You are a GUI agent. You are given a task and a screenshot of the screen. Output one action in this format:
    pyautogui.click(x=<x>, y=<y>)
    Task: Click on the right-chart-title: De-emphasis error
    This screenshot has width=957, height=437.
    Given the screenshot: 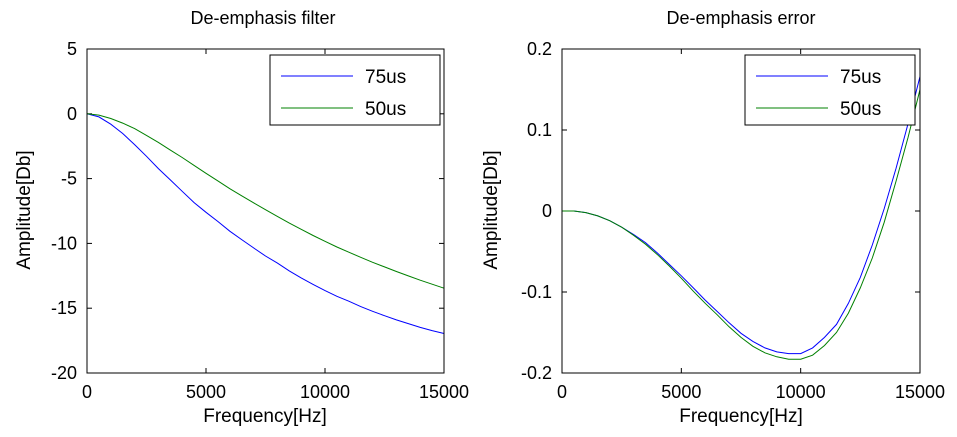 What is the action you would take?
    pyautogui.click(x=740, y=18)
    